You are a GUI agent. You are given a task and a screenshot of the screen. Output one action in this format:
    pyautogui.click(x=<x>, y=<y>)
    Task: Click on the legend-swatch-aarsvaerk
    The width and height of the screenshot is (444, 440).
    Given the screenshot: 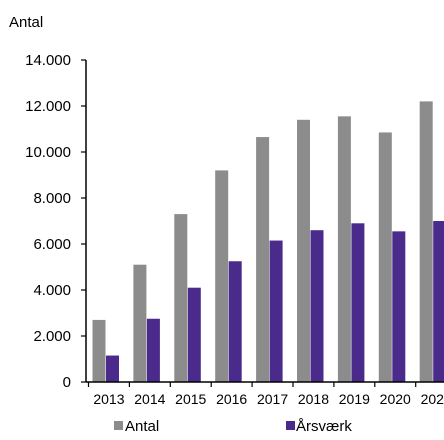 What is the action you would take?
    pyautogui.click(x=290, y=425)
    